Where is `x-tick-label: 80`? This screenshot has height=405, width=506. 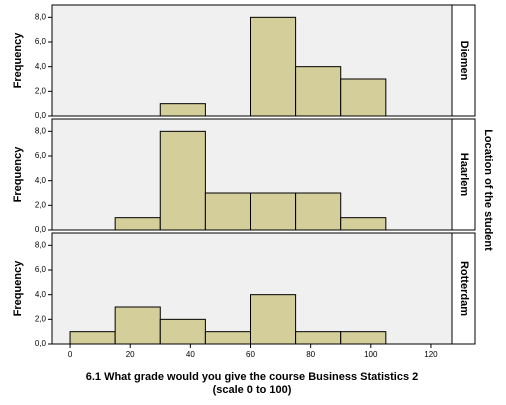 x-tick-label: 80 is located at coordinates (310, 354).